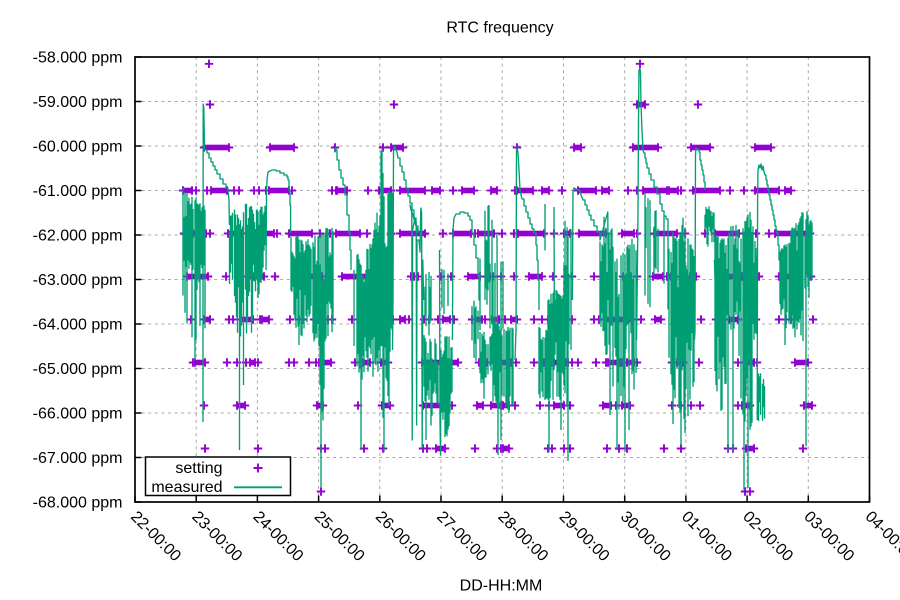 This screenshot has width=900, height=600. What do you see at coordinates (78, 102) in the screenshot?
I see `svg-text: -59.000 ppm` at bounding box center [78, 102].